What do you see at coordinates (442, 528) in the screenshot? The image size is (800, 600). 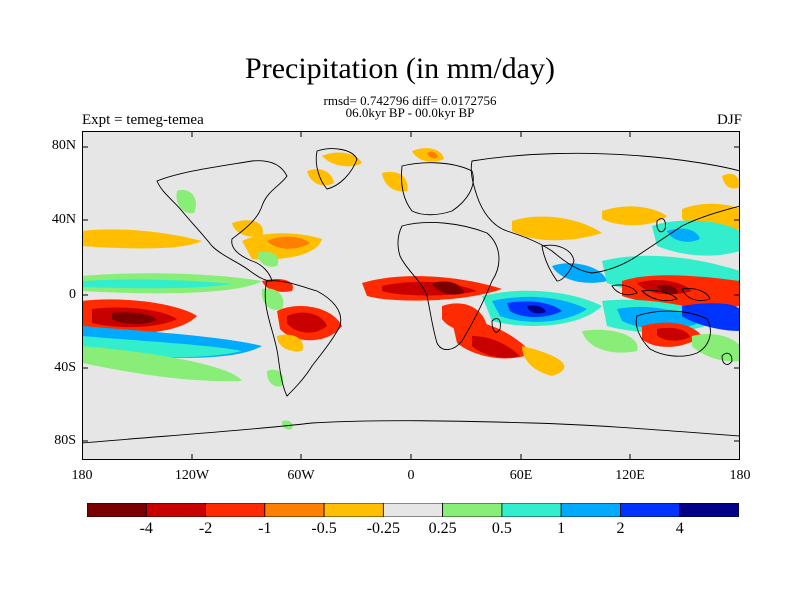 I see `colorbar-label: 0.25` at bounding box center [442, 528].